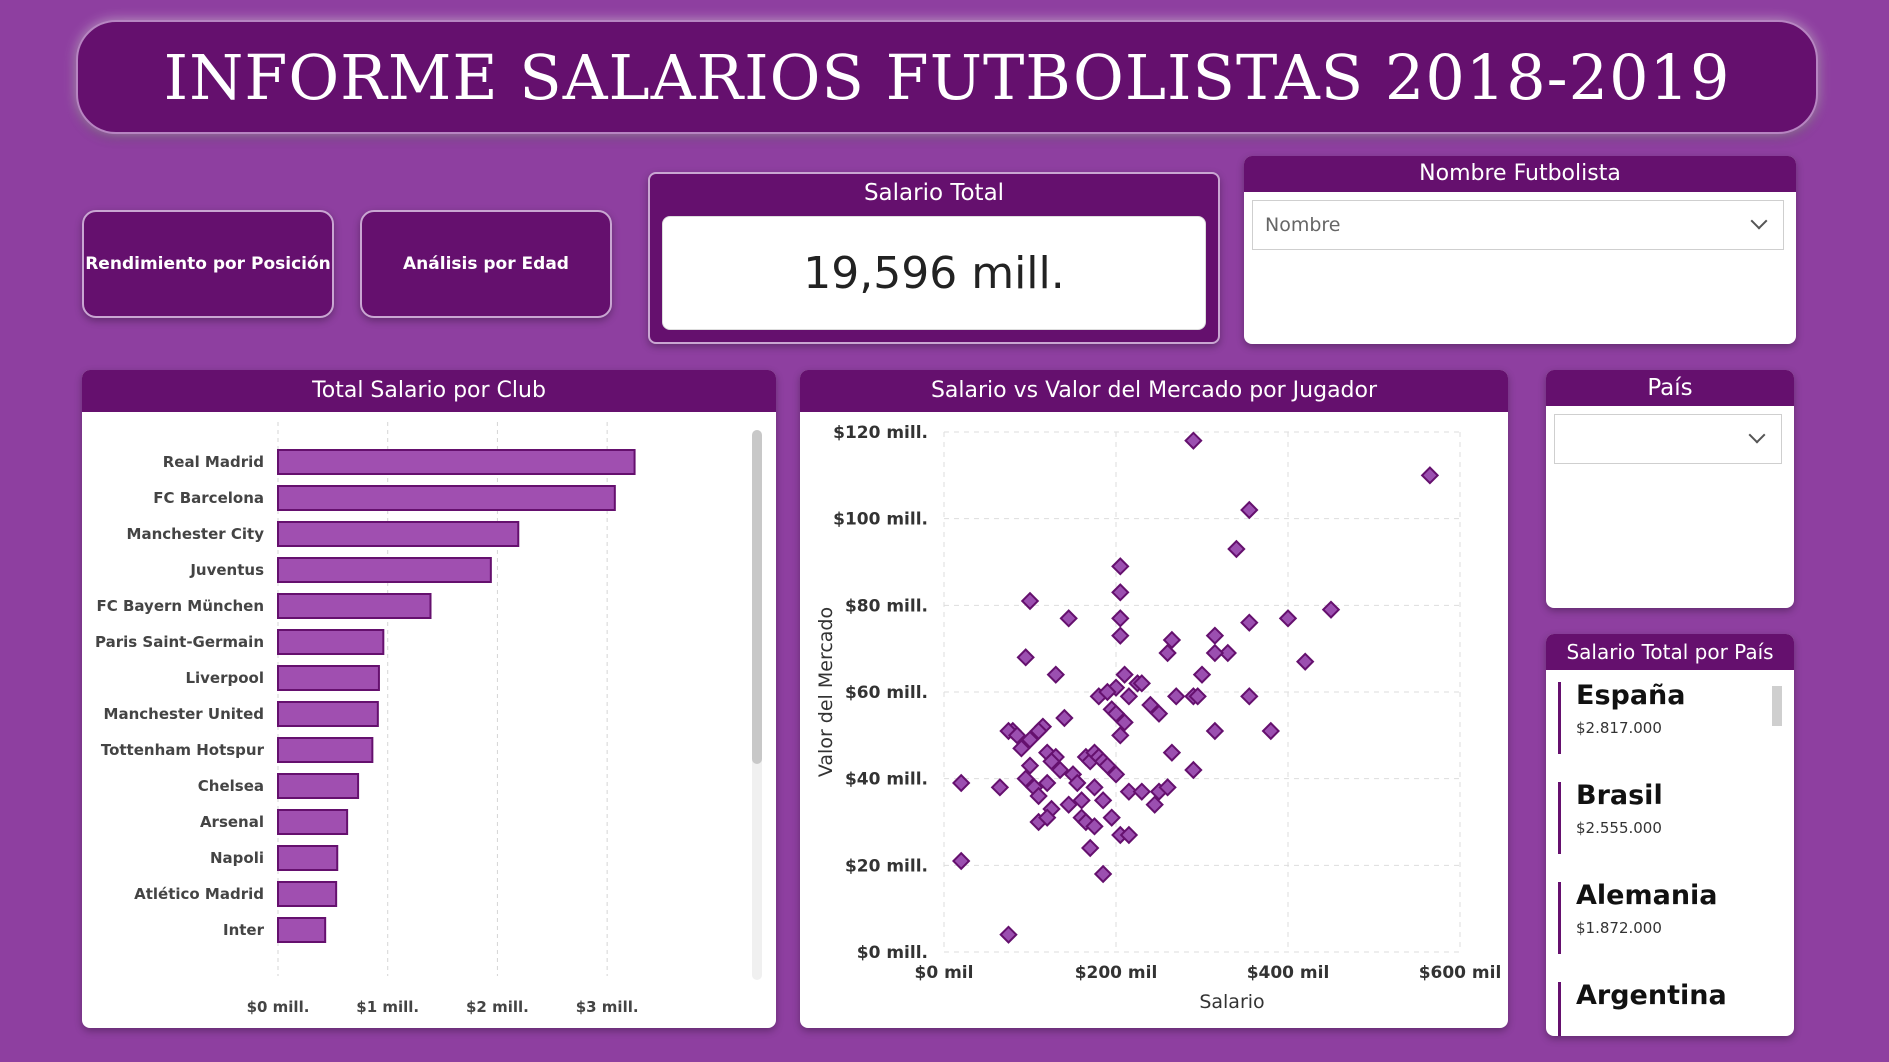  Describe the element at coordinates (1759, 221) in the screenshot. I see `chevron-down-icon` at that location.